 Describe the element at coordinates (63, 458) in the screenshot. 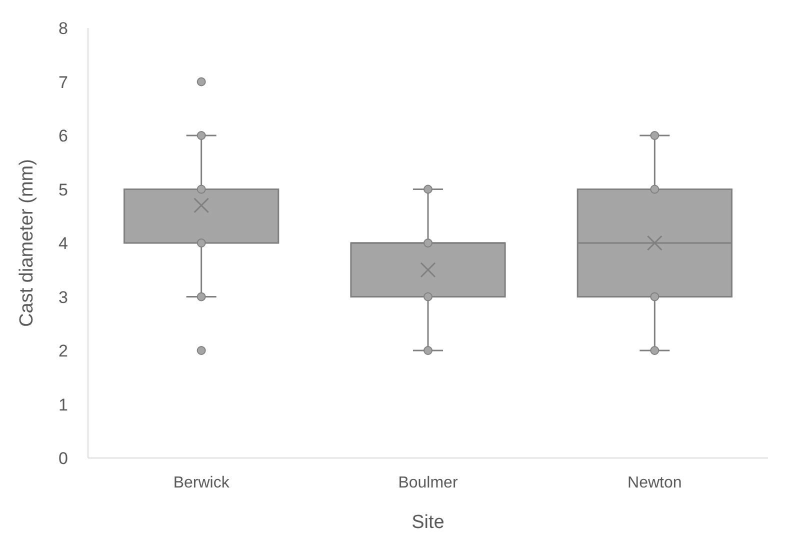

I see `y-tick-label: 0` at that location.